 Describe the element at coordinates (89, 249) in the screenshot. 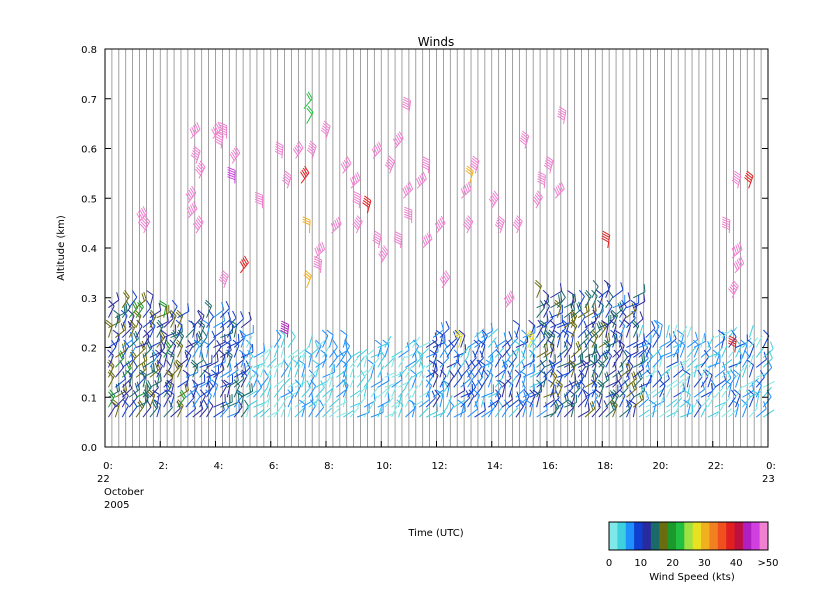

I see `y-tick-label: 0.4` at that location.